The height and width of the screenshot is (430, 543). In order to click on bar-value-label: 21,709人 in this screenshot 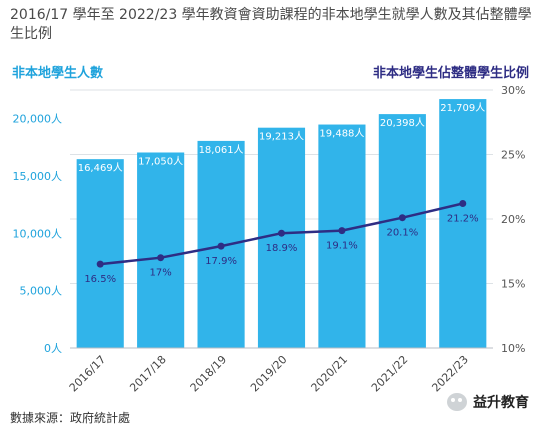, I will do `click(462, 108)`.